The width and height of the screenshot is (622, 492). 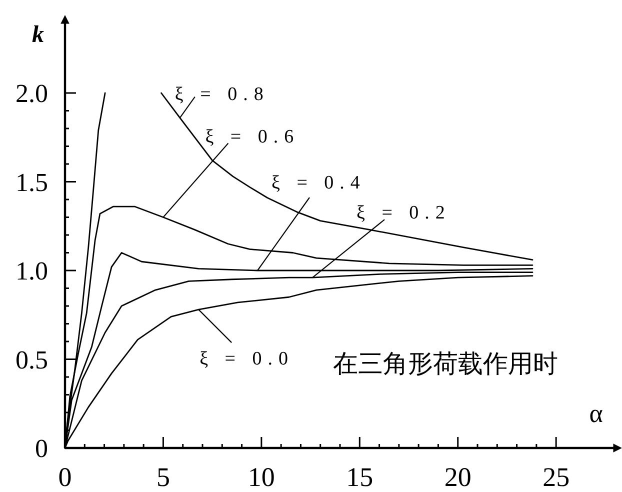 I want to click on curve-label: ξ = 0.8, so click(x=222, y=94).